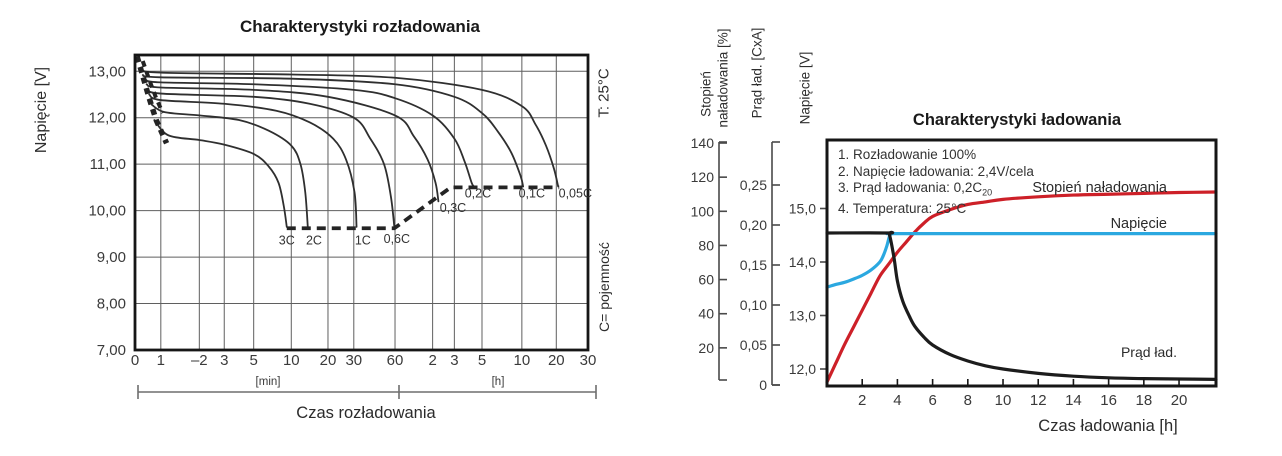 The width and height of the screenshot is (1282, 456). What do you see at coordinates (932, 400) in the screenshot?
I see `charge-x-tick-label: 6` at bounding box center [932, 400].